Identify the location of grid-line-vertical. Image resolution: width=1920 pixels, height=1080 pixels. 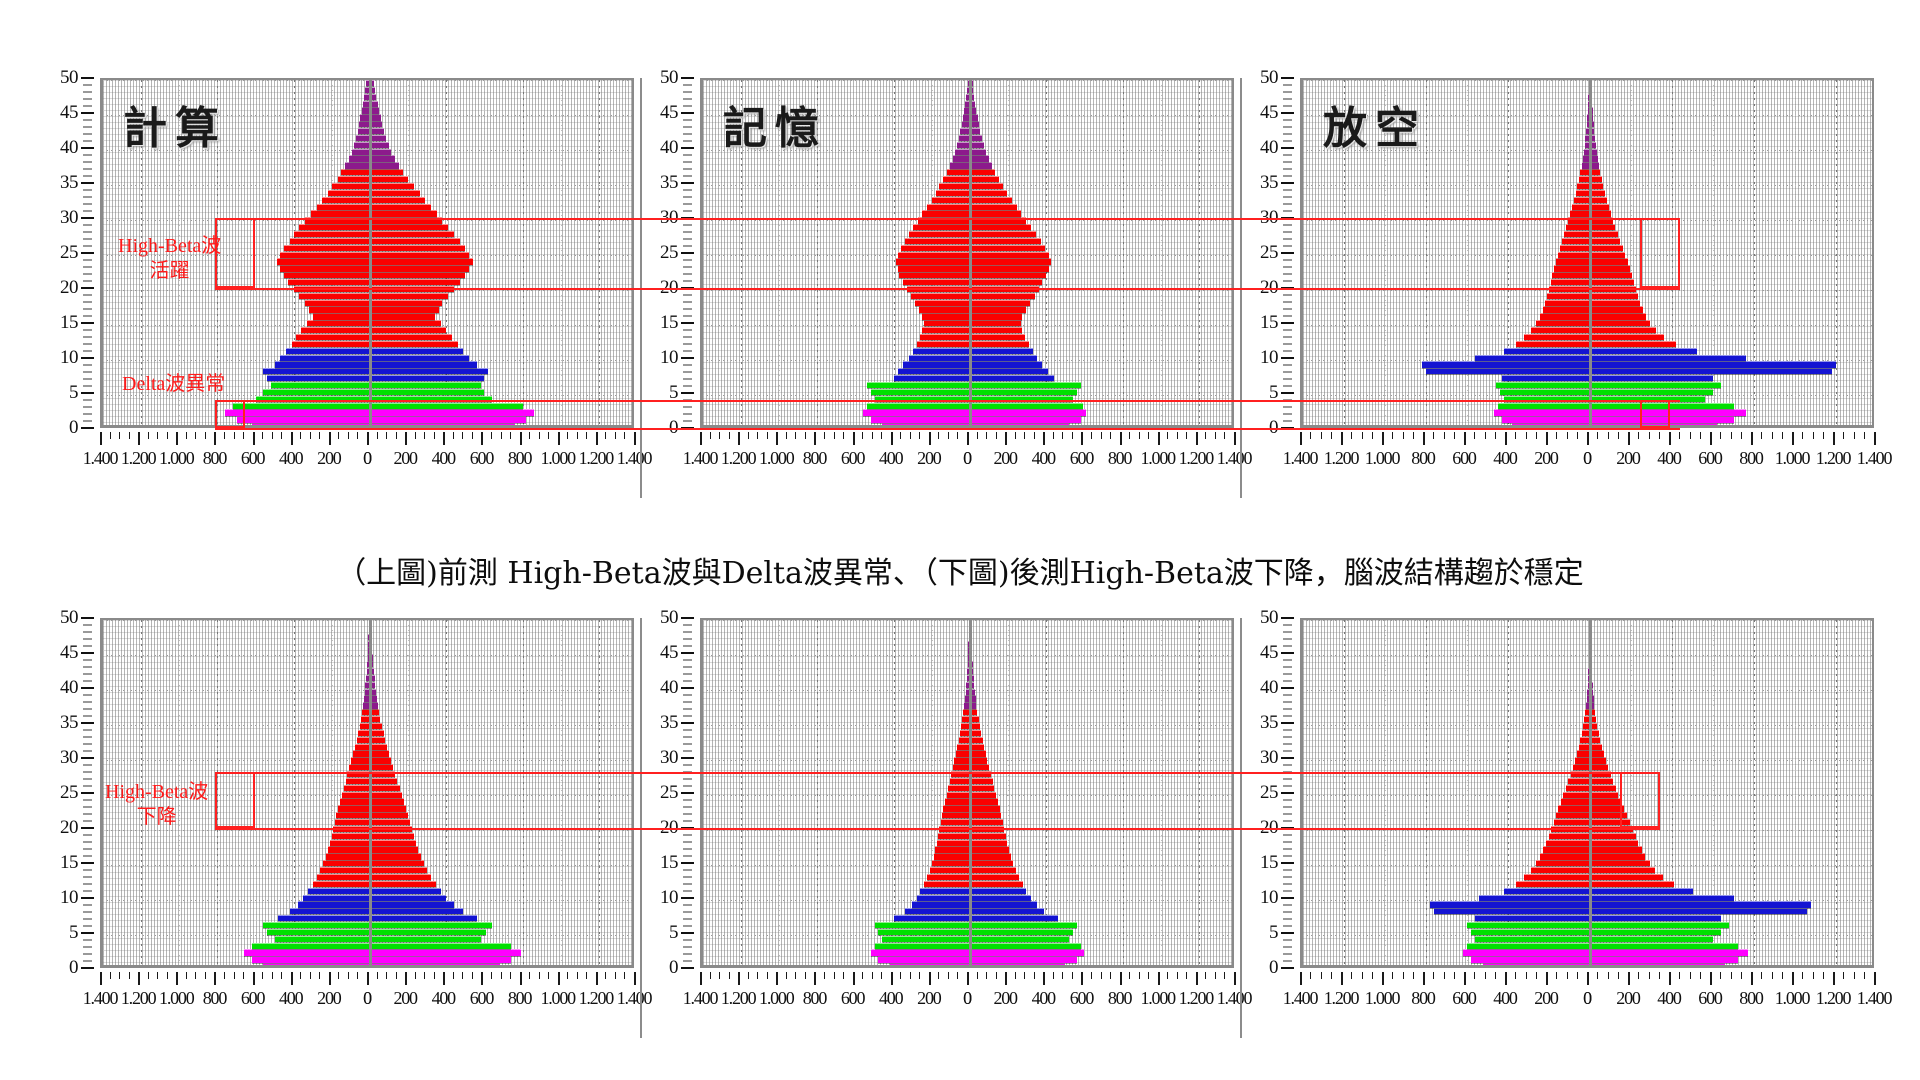
(103, 252).